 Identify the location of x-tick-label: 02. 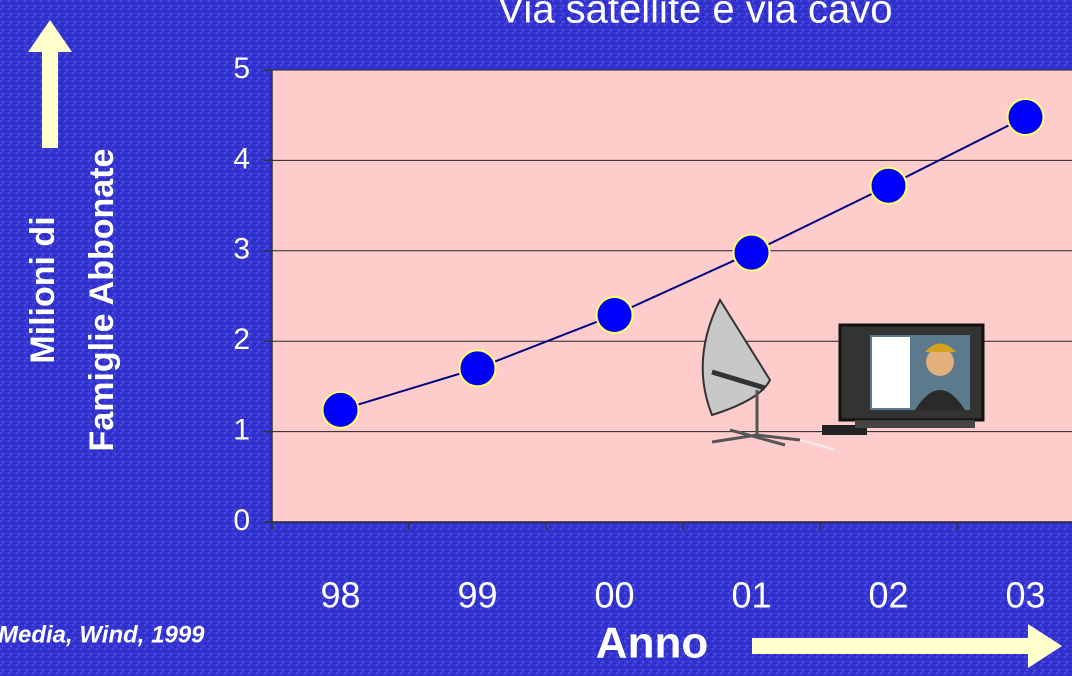
(888, 595).